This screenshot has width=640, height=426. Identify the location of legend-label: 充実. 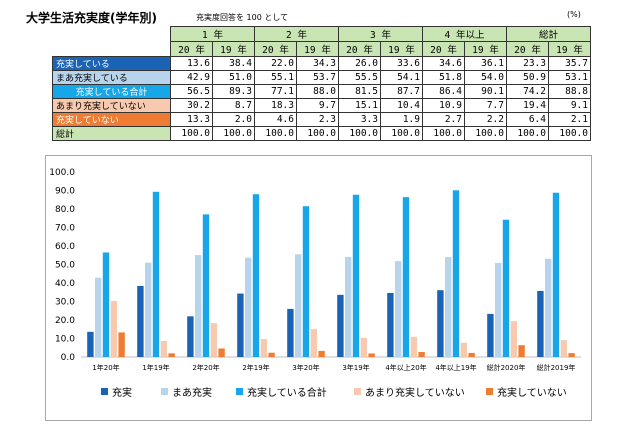
(122, 392).